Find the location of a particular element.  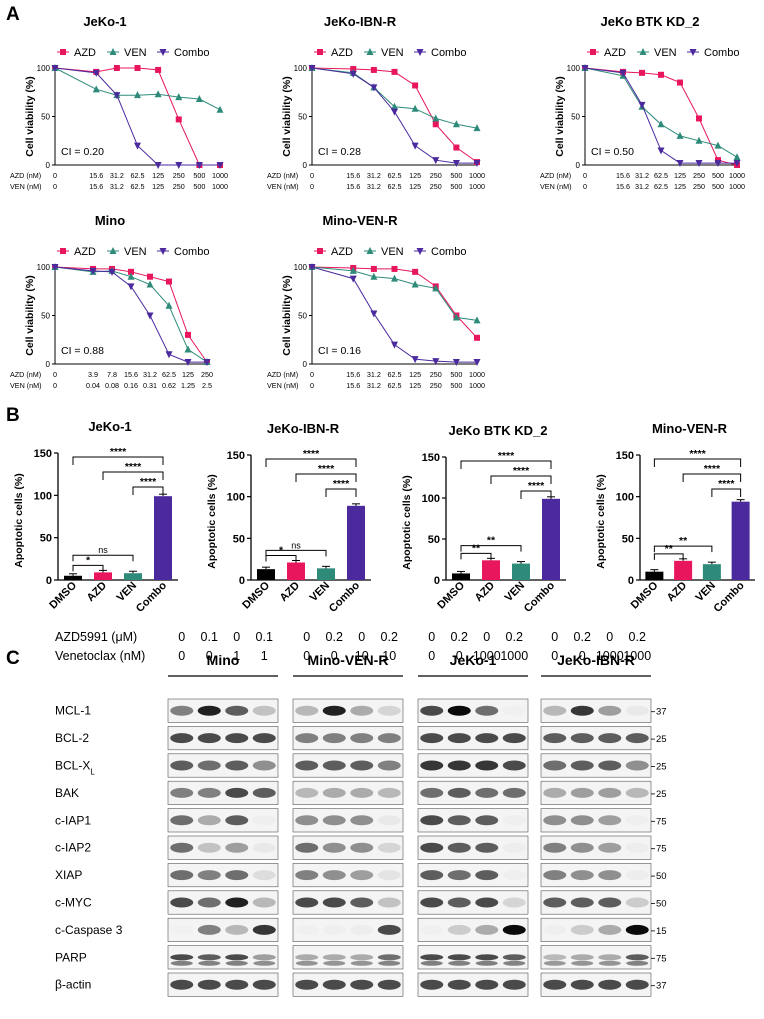

ven-dose: 1000 is located at coordinates (514, 656).